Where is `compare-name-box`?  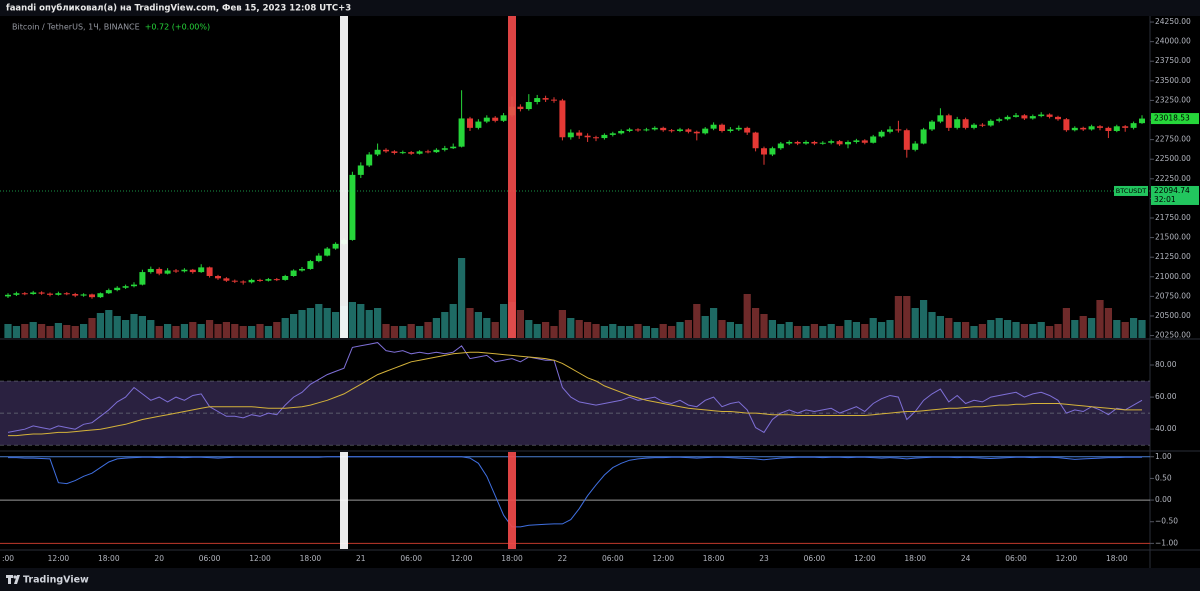 compare-name-box is located at coordinates (1131, 190).